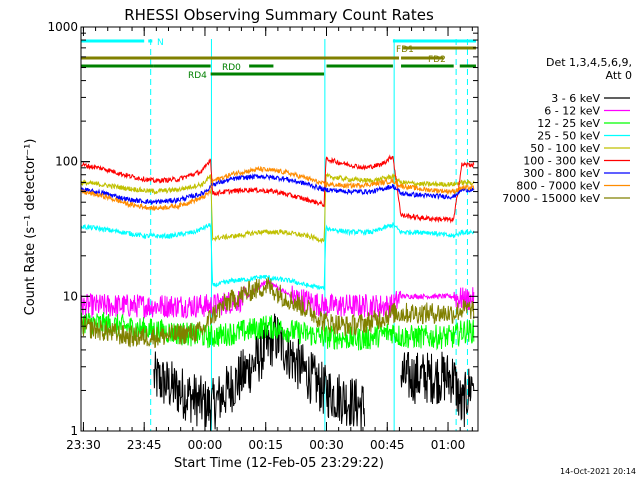  I want to click on x-tick-label-01-00: 01:00, so click(448, 445).